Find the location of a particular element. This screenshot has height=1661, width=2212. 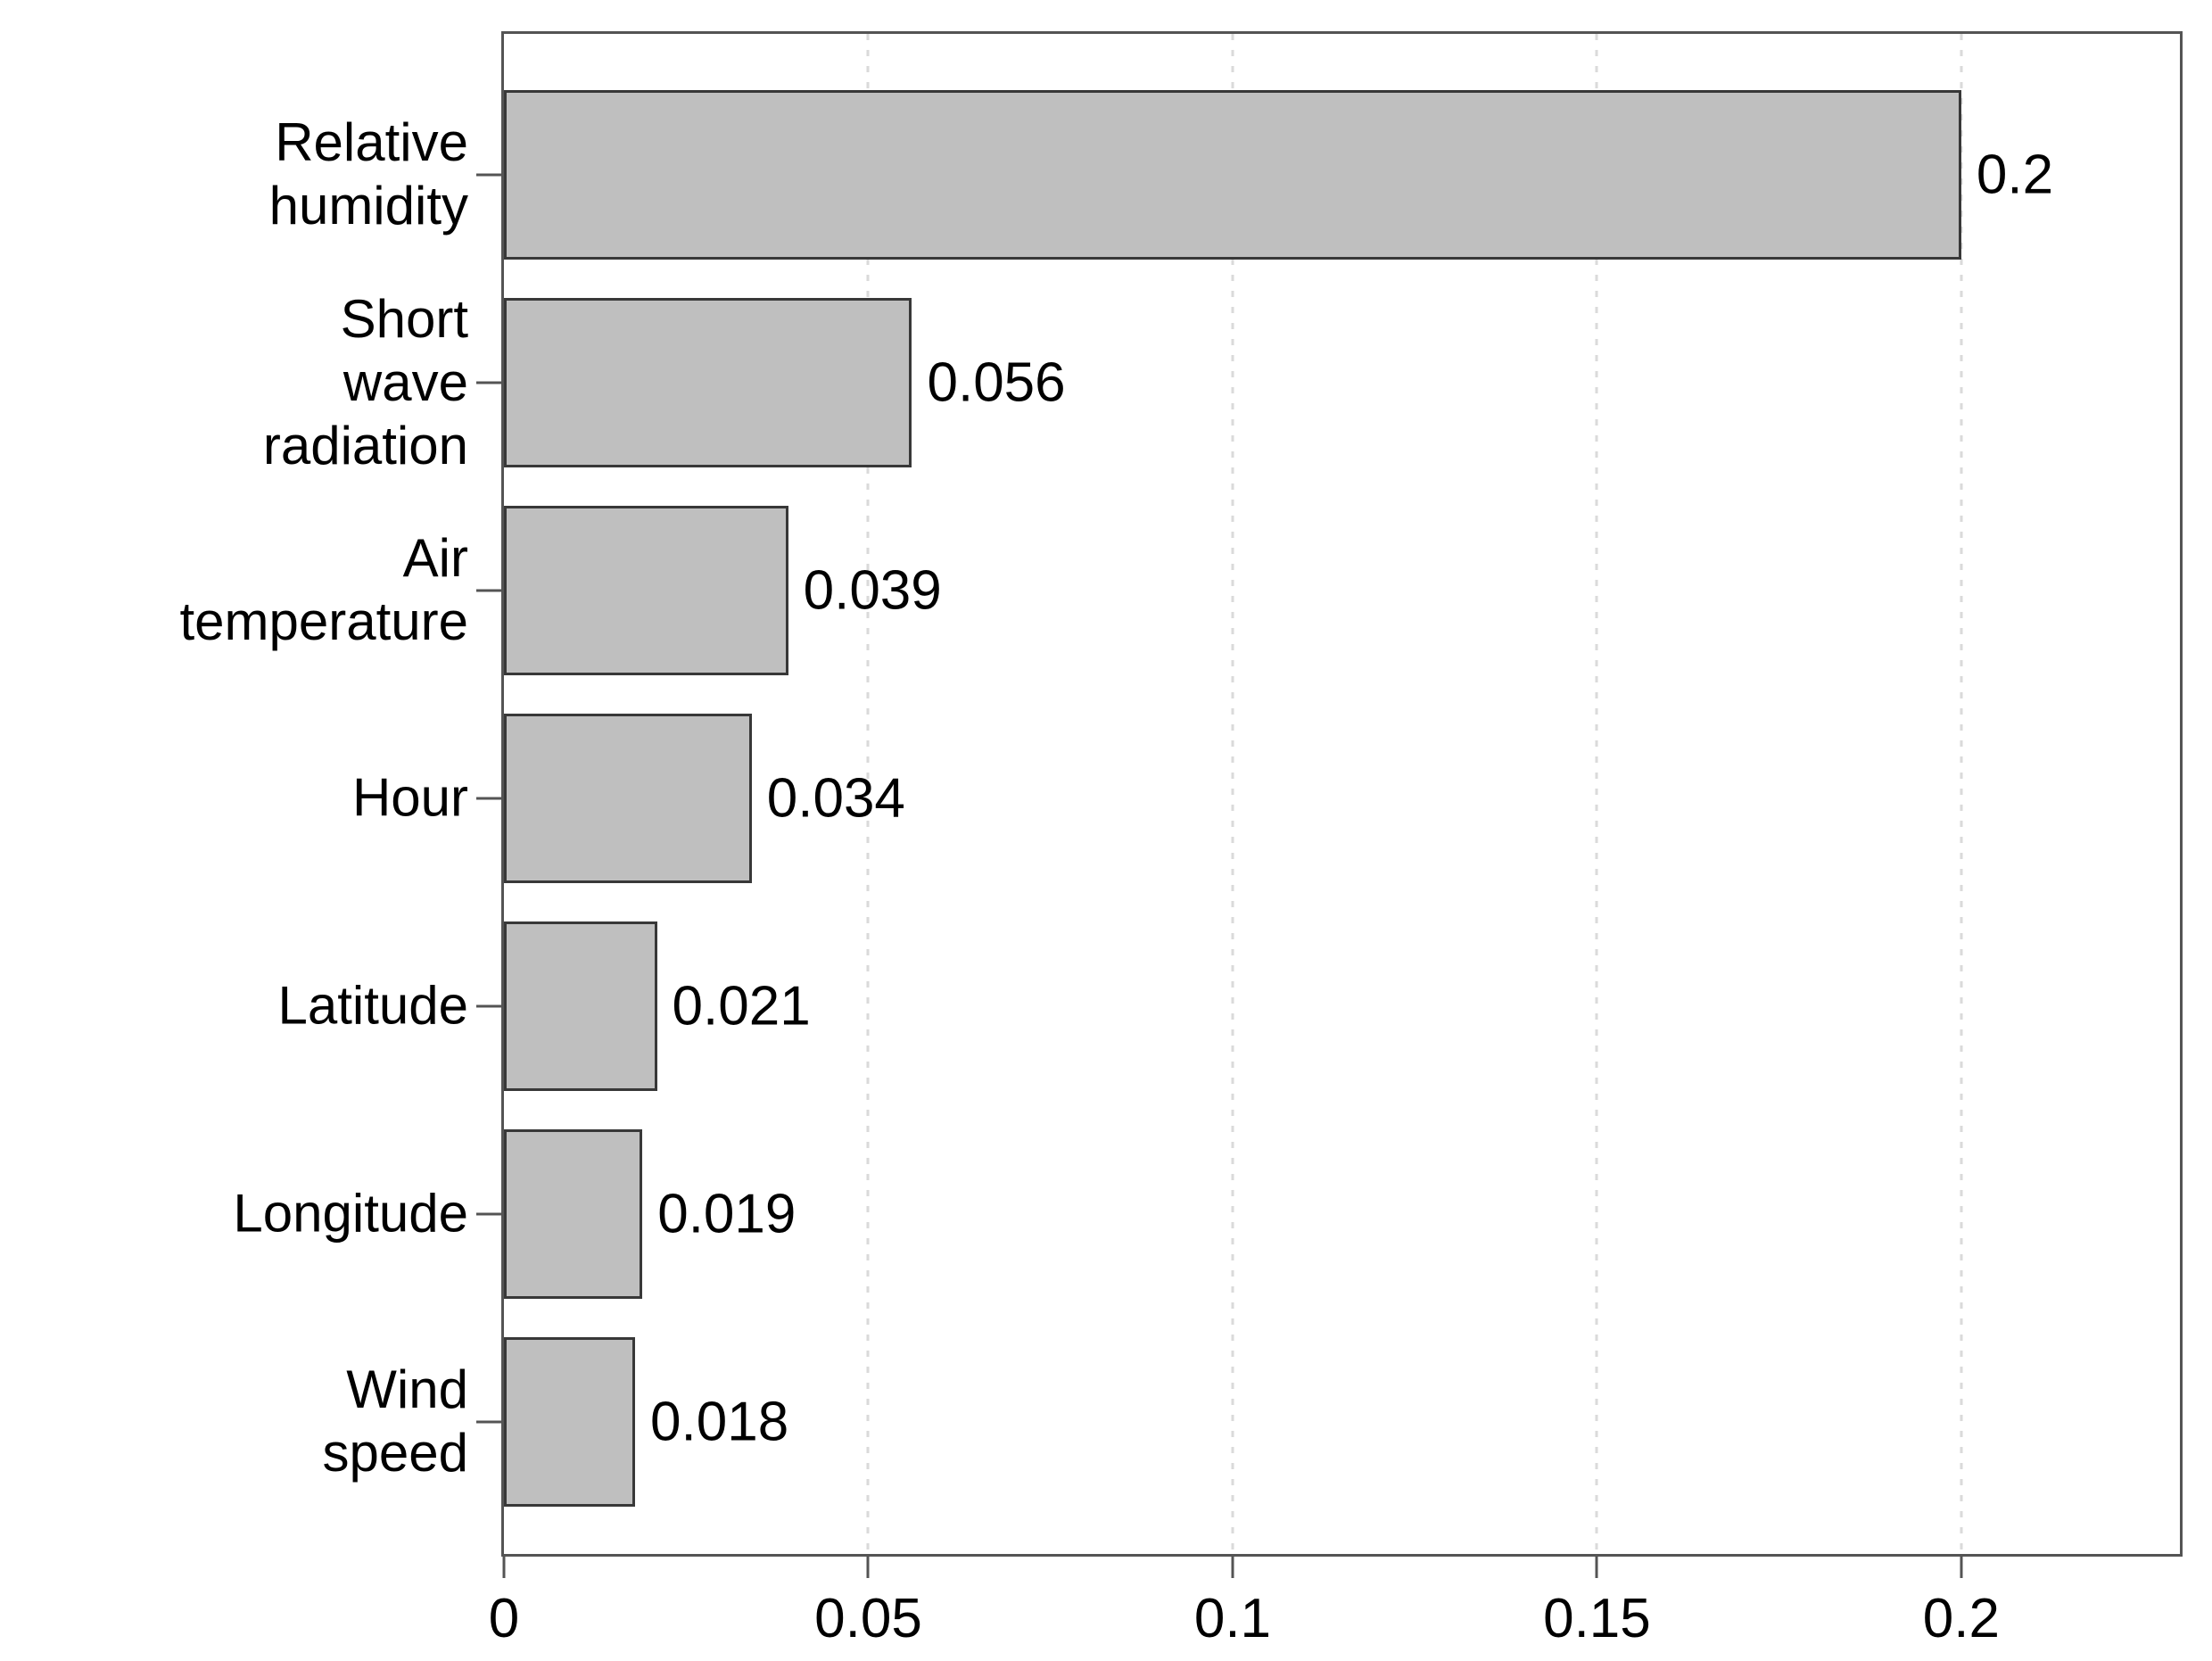

bar-value-label: 0.019 is located at coordinates (727, 1214).